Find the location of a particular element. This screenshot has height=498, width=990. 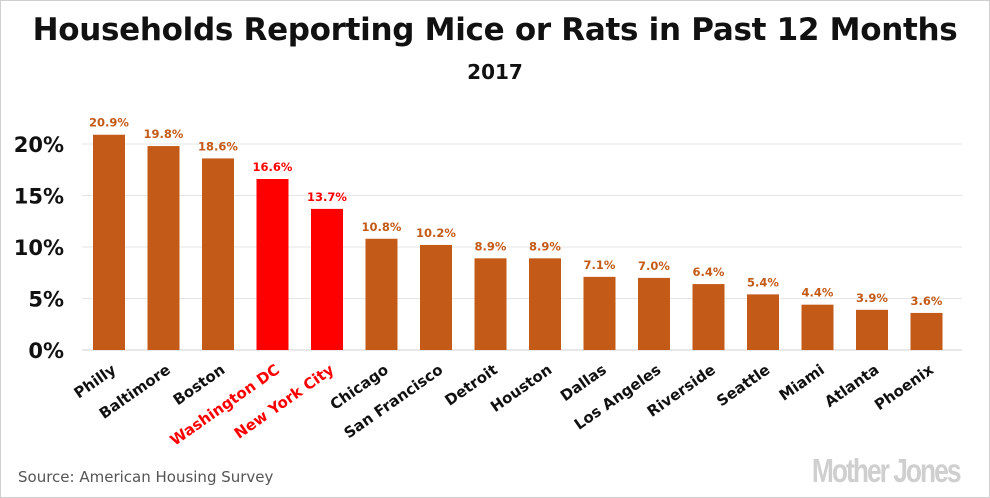

y-tick-label: 20% is located at coordinates (39, 145).